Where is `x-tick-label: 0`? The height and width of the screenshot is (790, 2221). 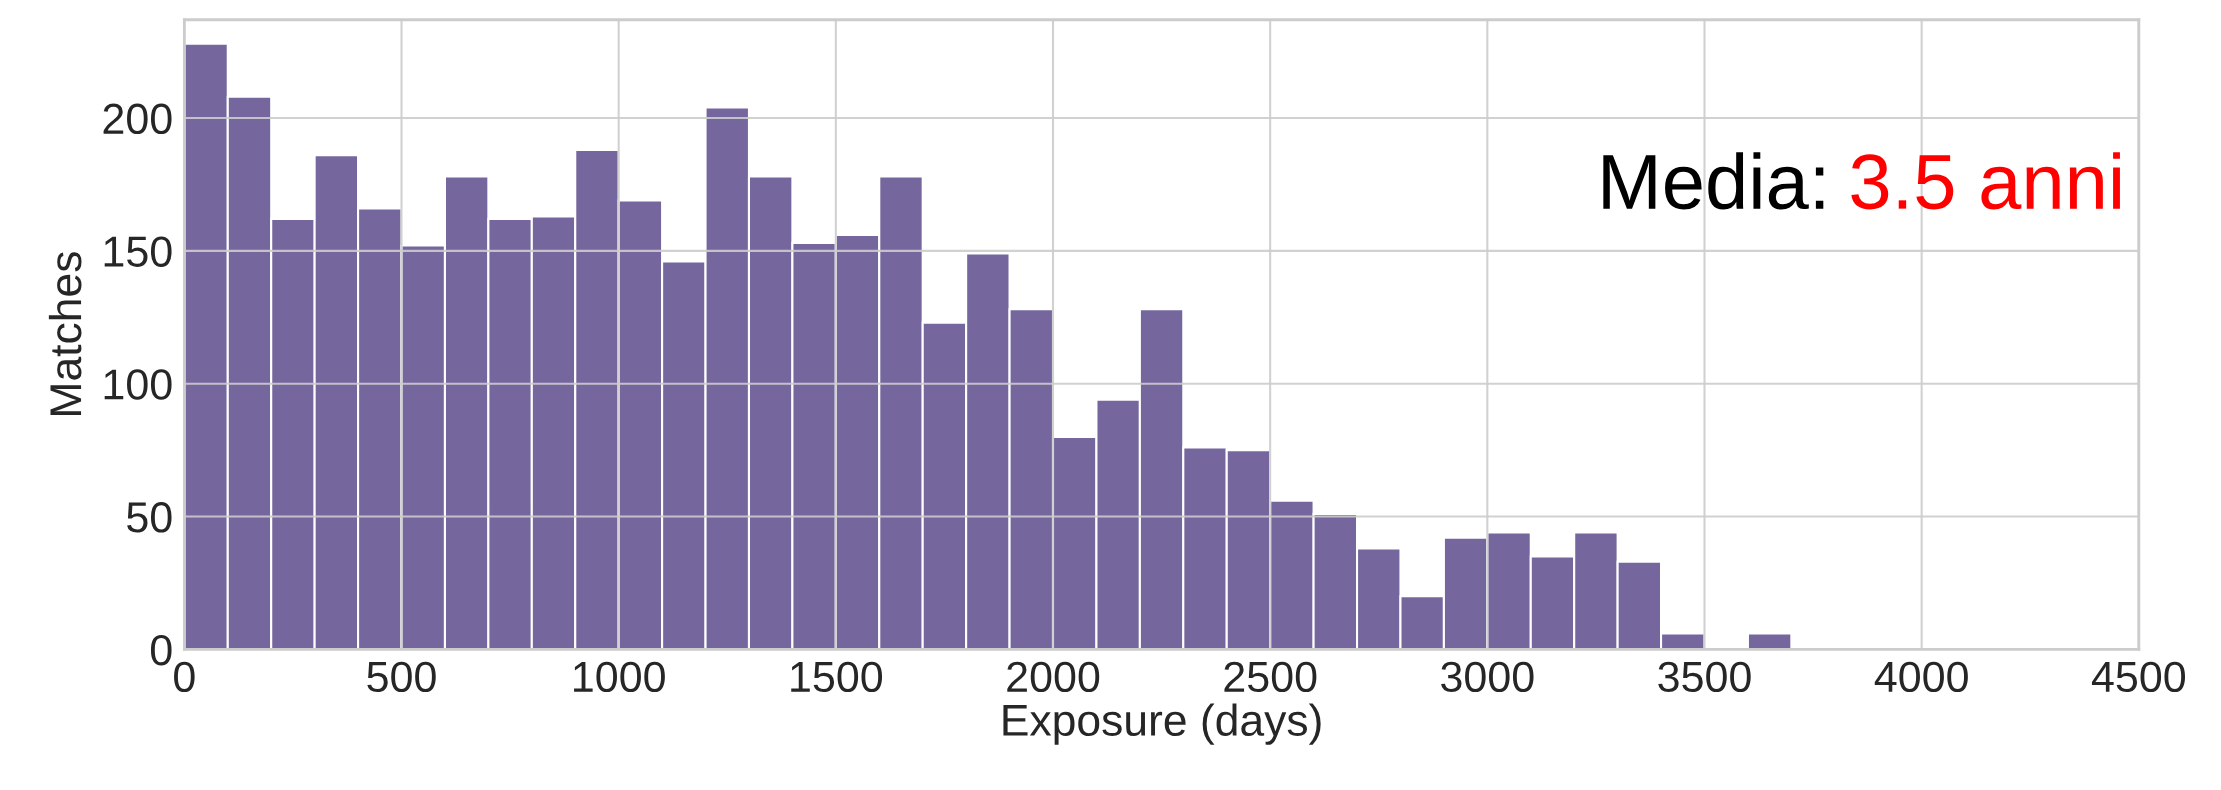
x-tick-label: 0 is located at coordinates (184, 677).